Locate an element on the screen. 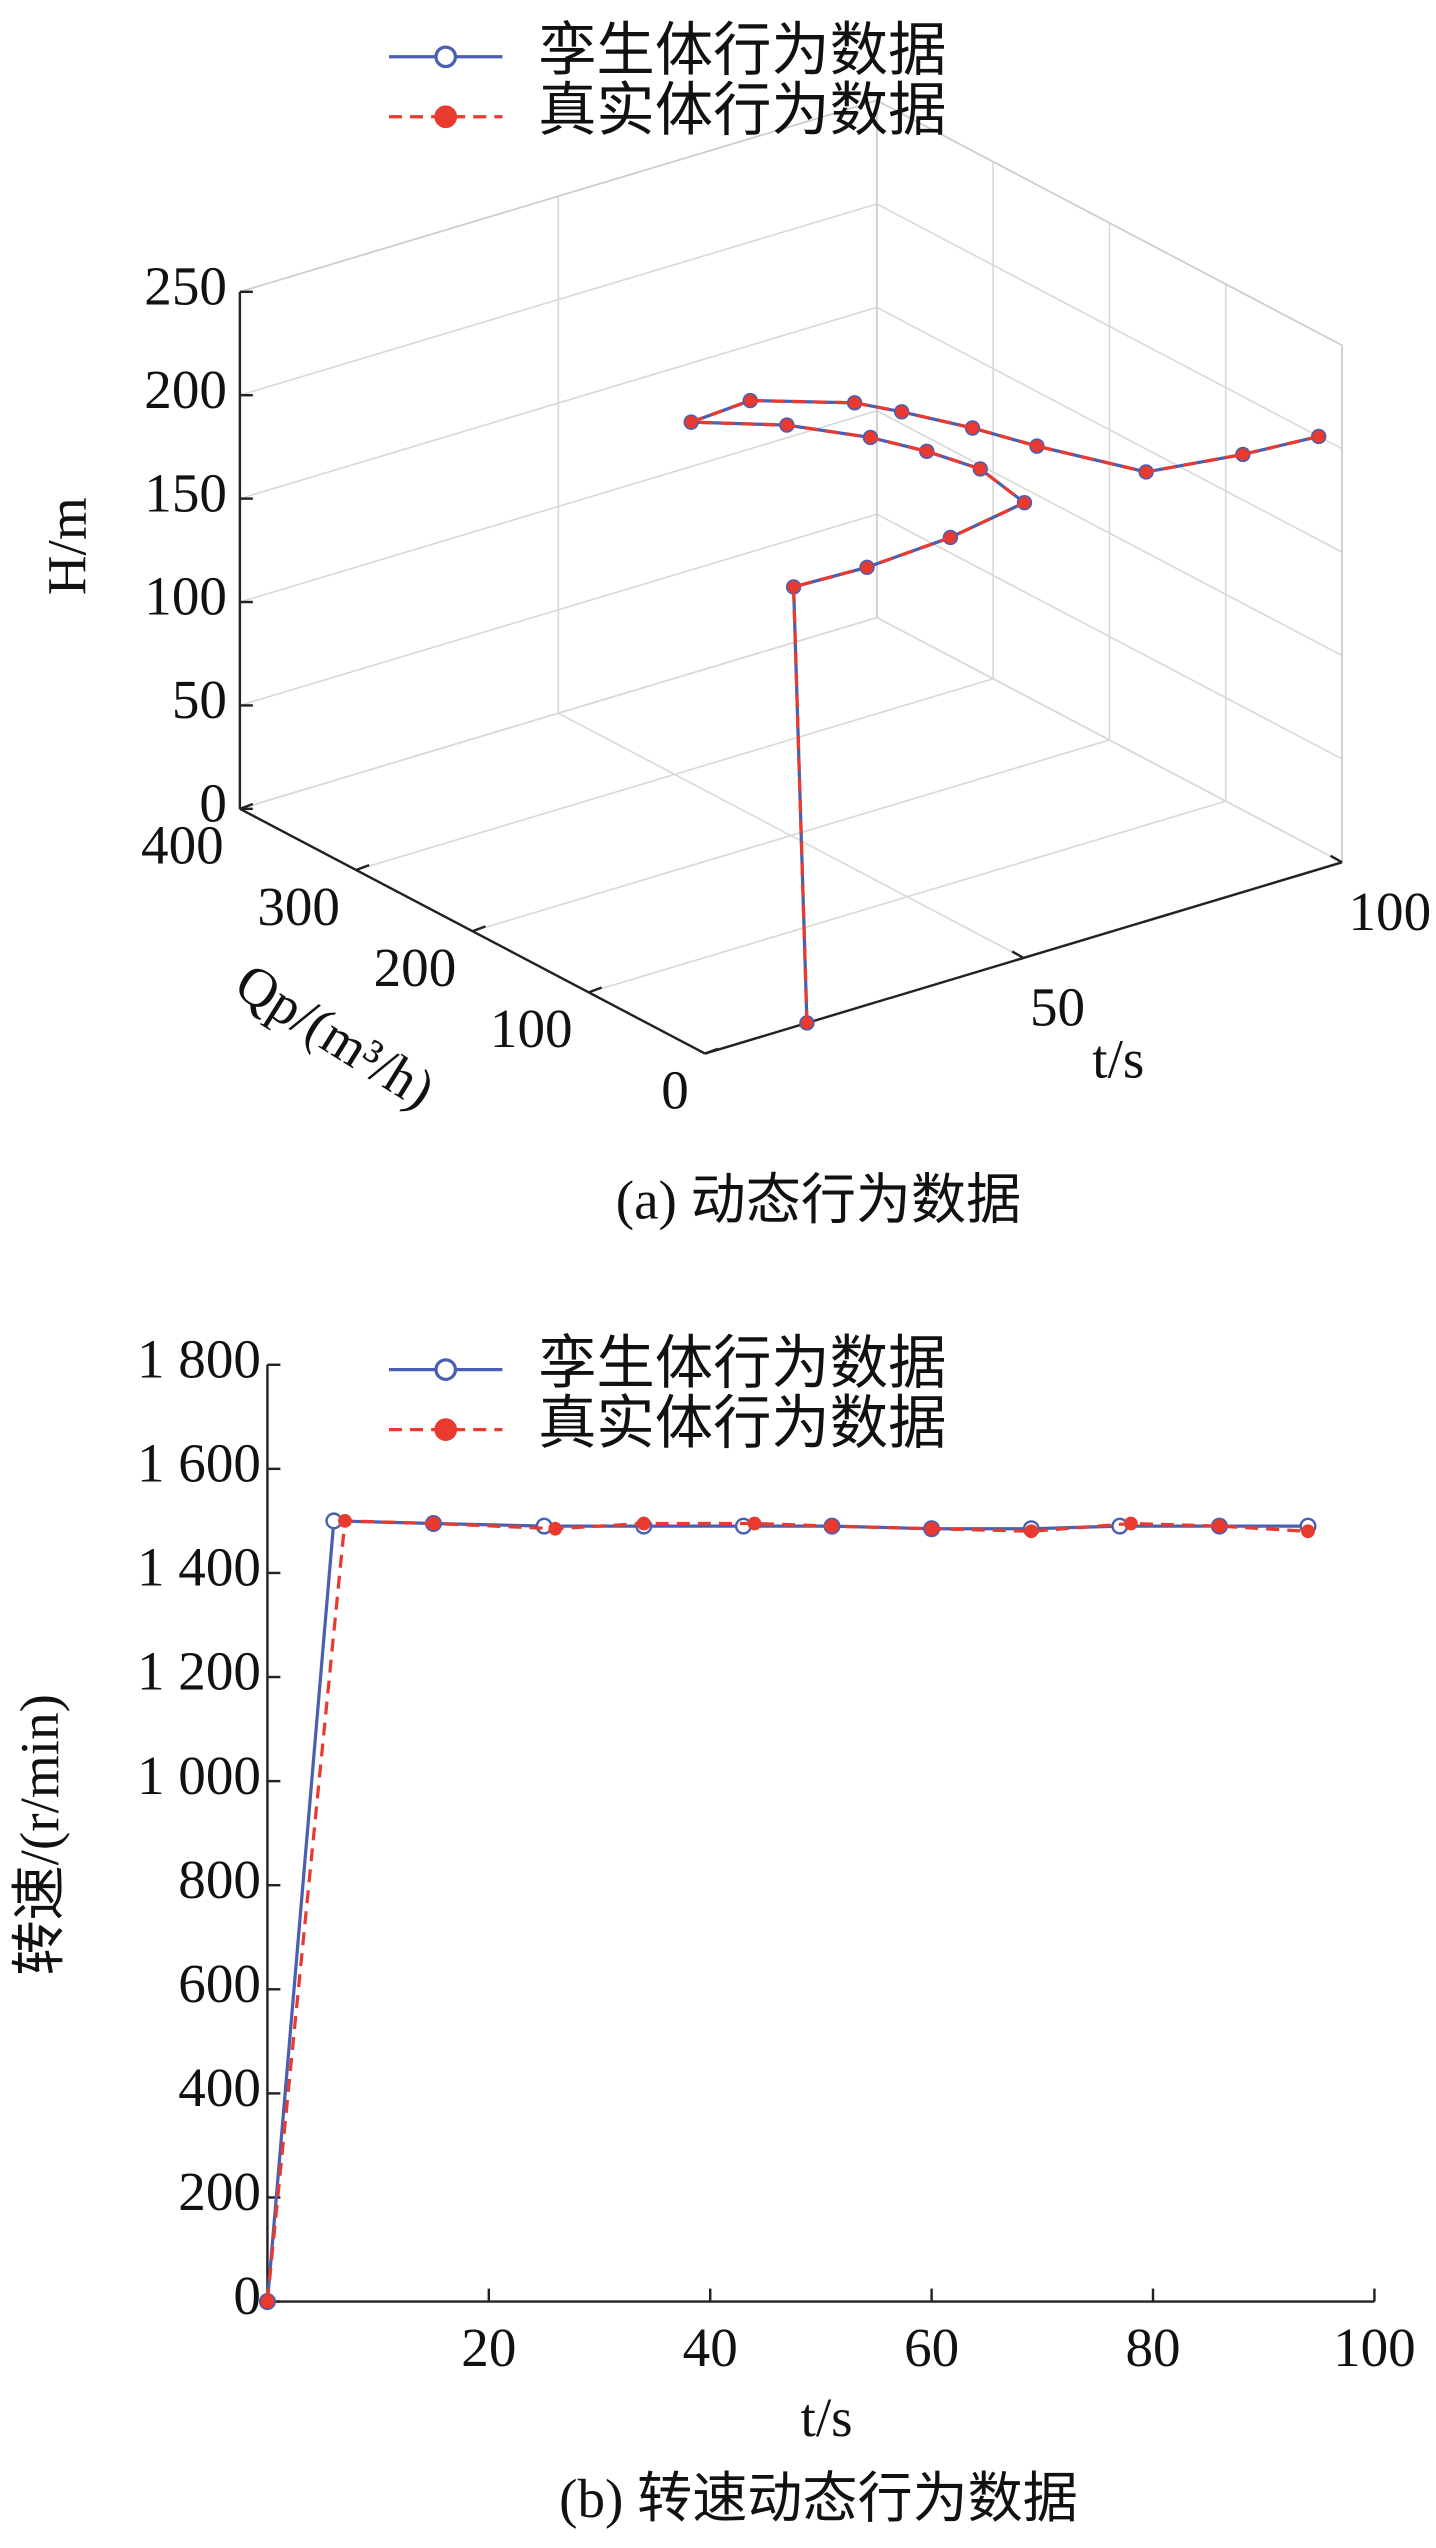  x-tick-label: 40 is located at coordinates (710, 2347).